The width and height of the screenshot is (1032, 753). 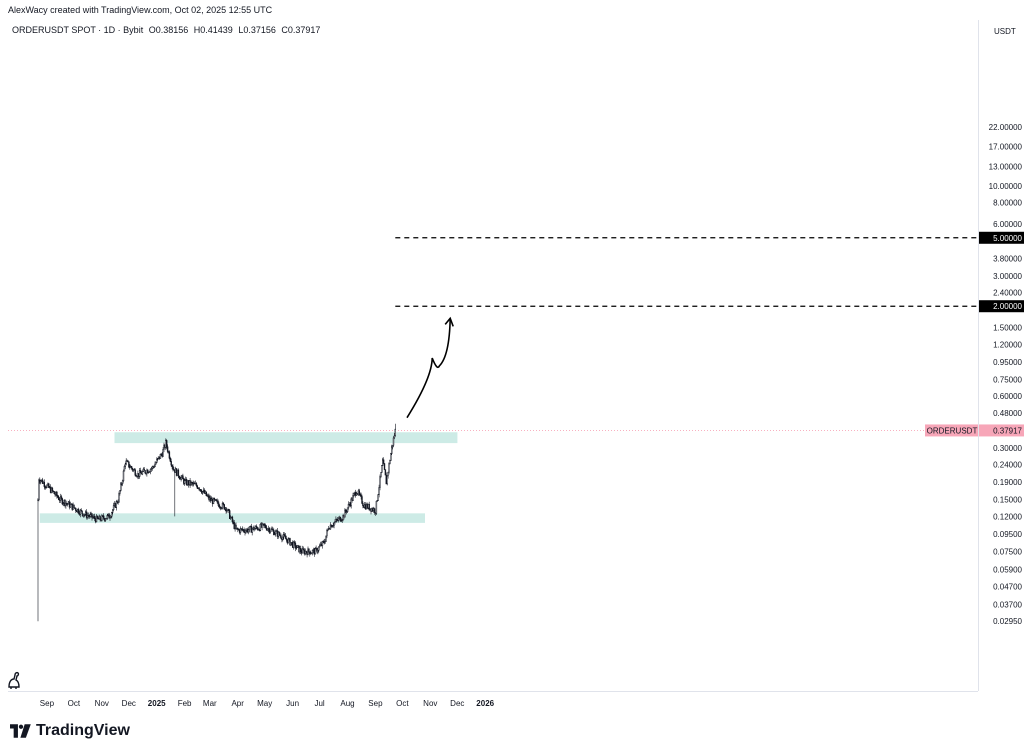 What do you see at coordinates (292, 703) in the screenshot?
I see `time-label: Jun` at bounding box center [292, 703].